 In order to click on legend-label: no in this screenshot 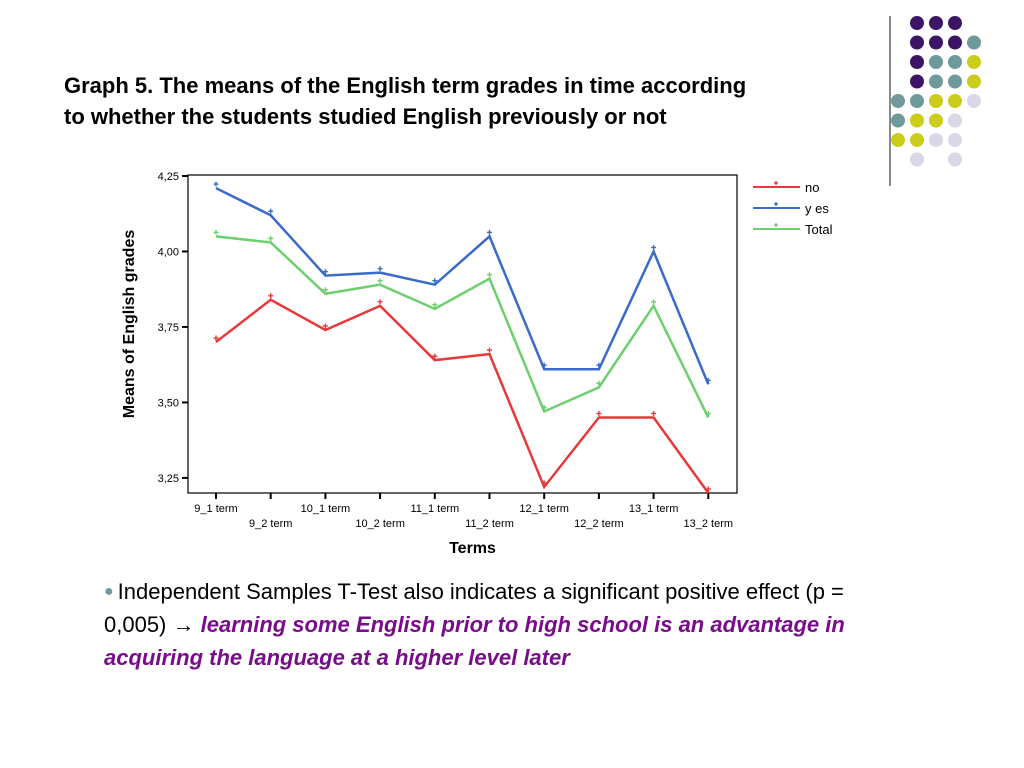, I will do `click(812, 187)`.